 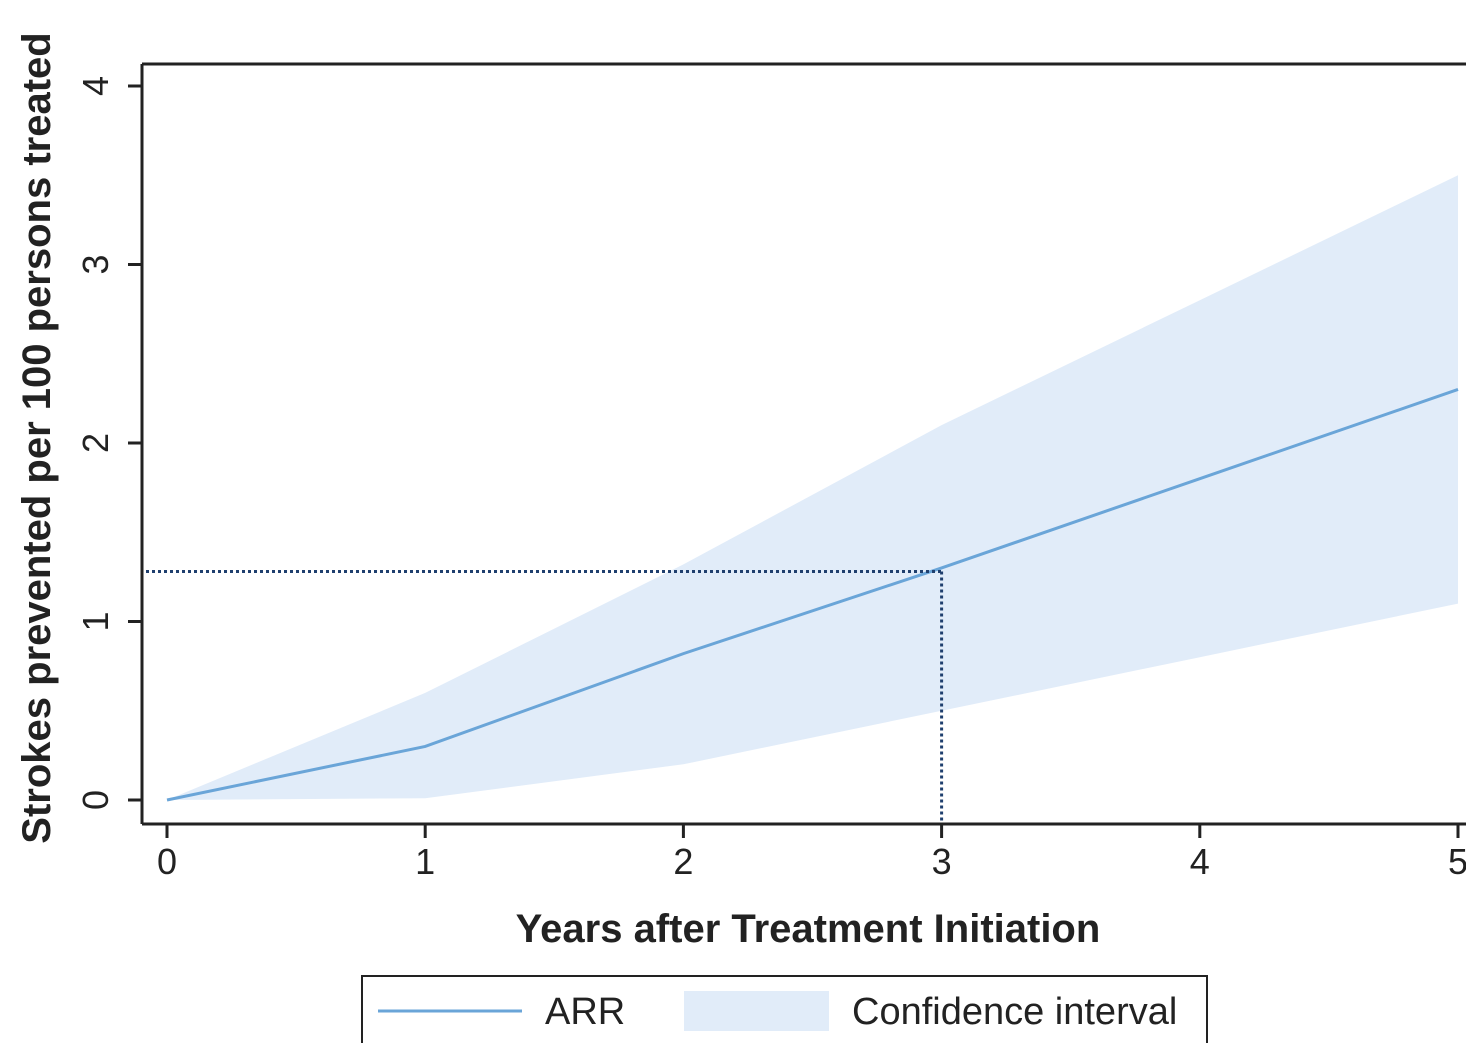 I want to click on legend-arr-label: ARR, so click(x=585, y=1012).